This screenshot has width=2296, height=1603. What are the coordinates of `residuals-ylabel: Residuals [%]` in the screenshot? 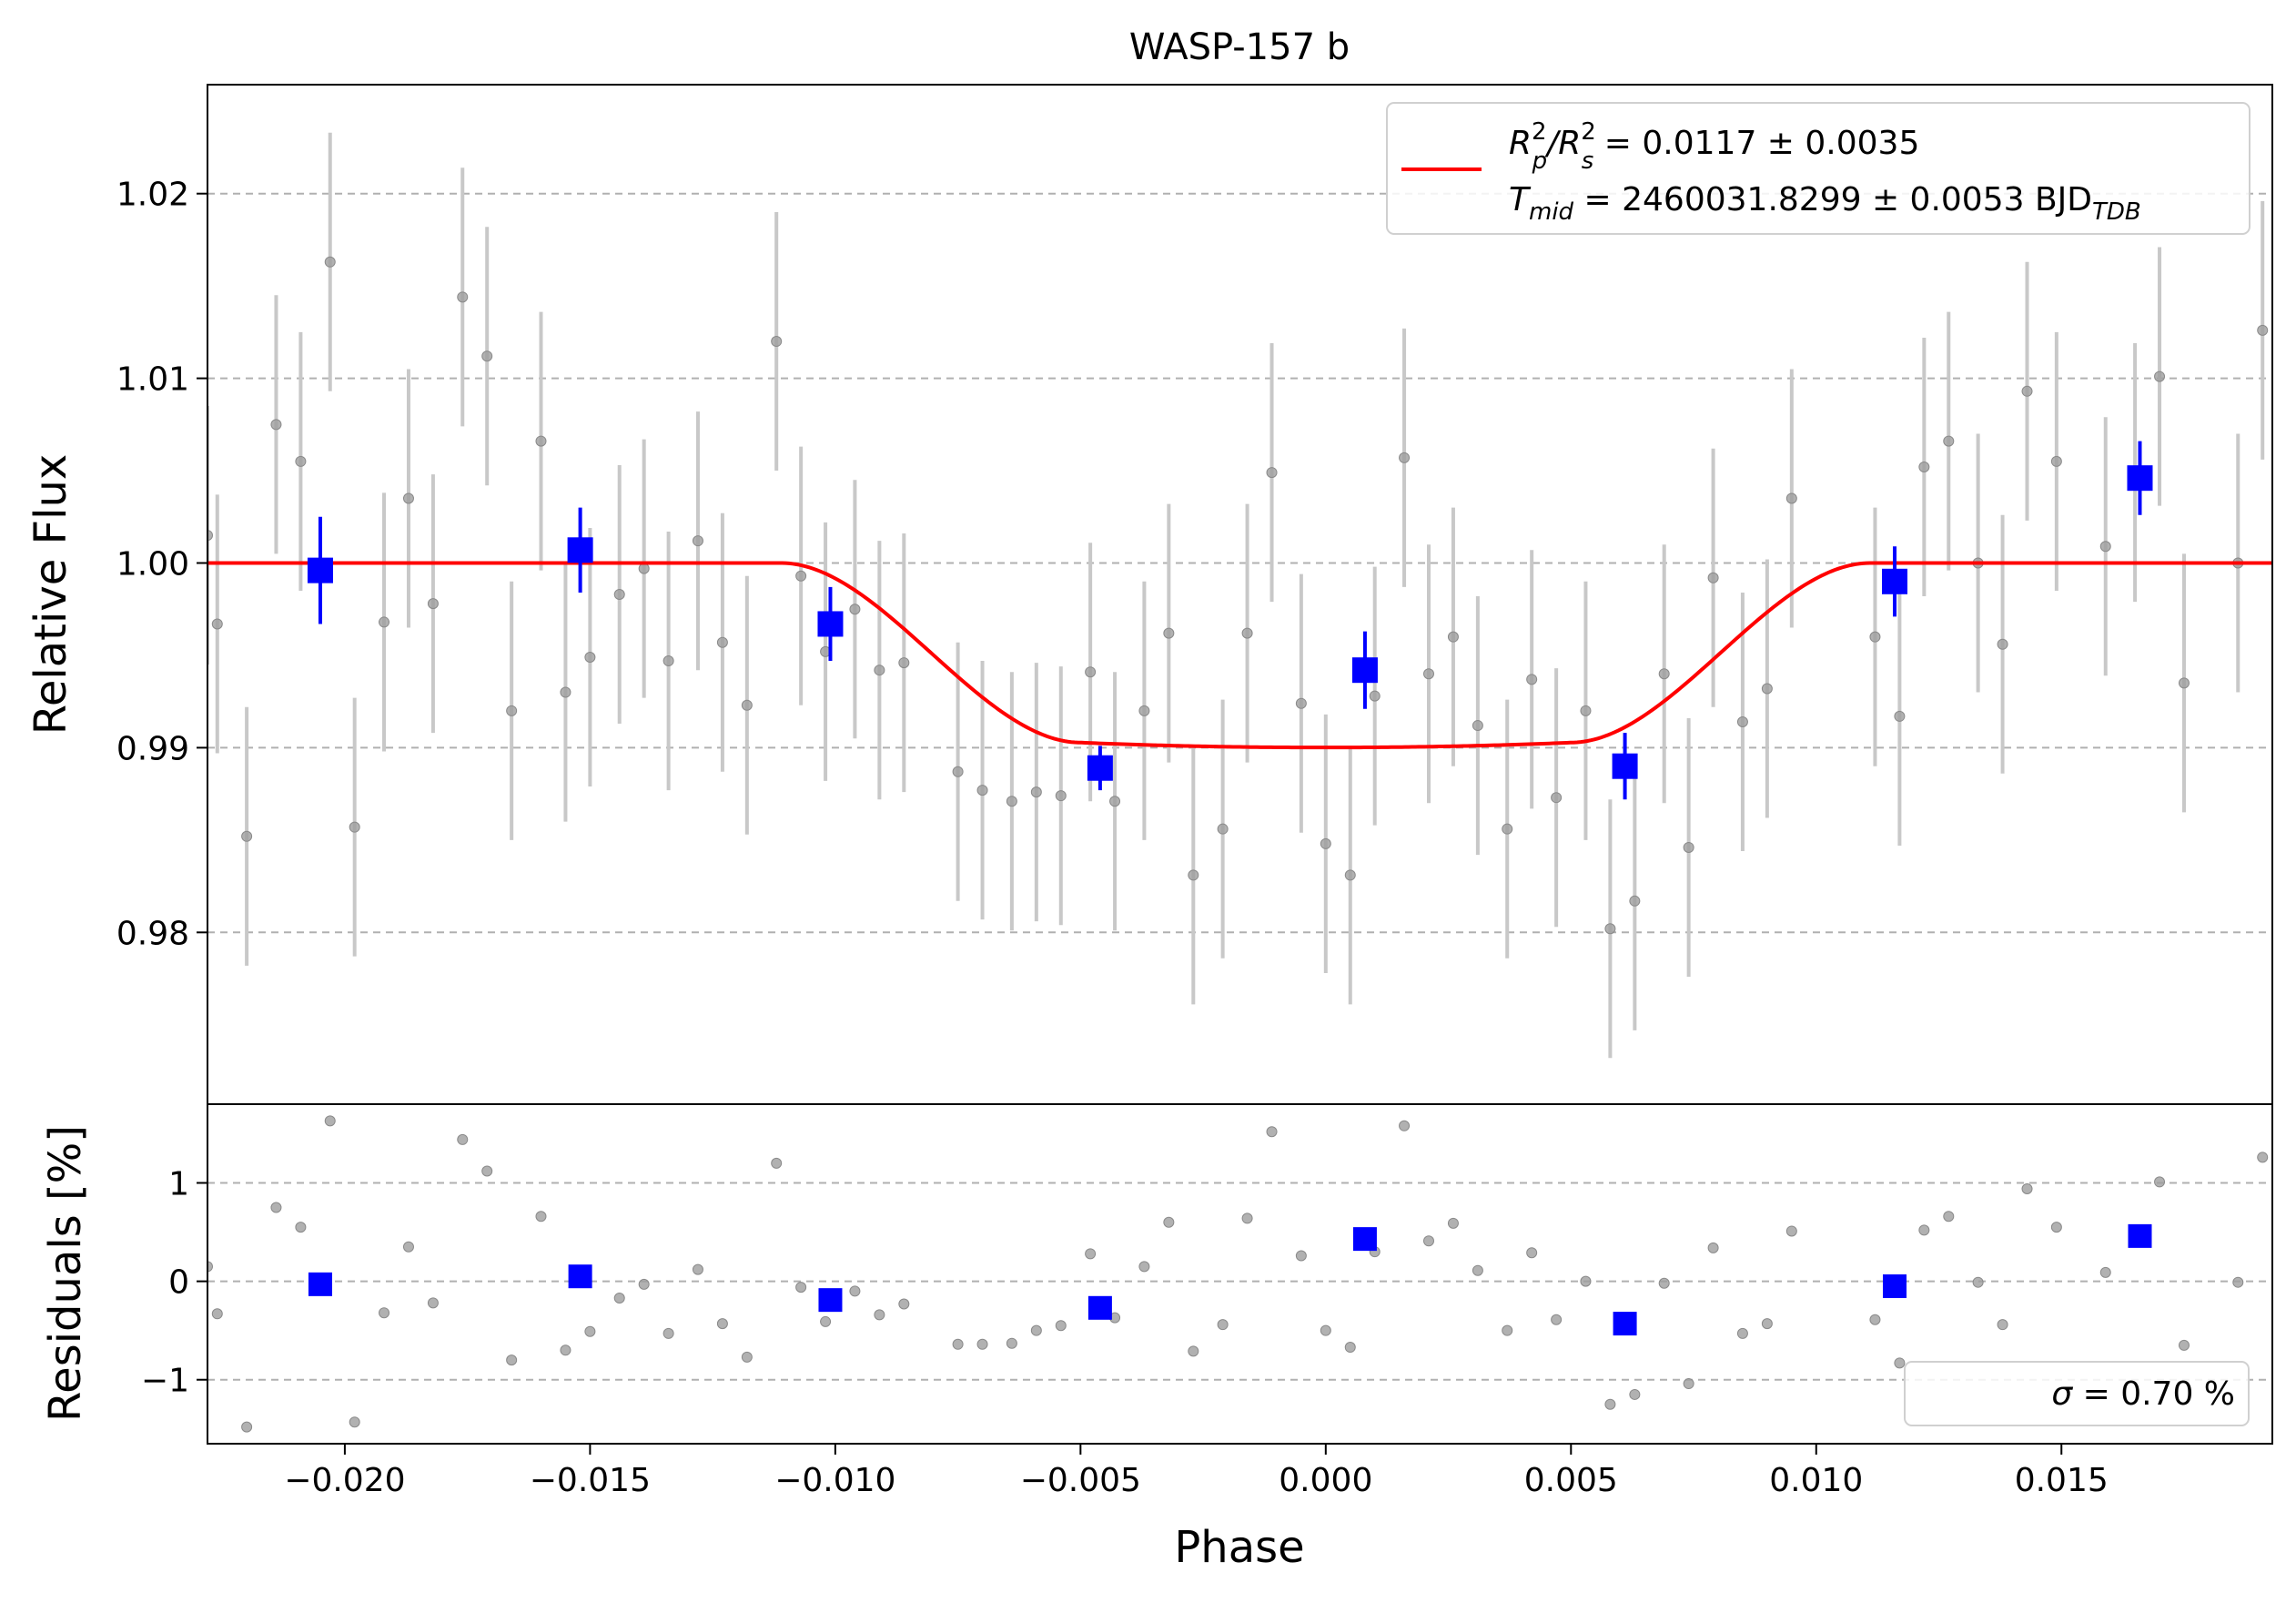 It's located at (65, 1273).